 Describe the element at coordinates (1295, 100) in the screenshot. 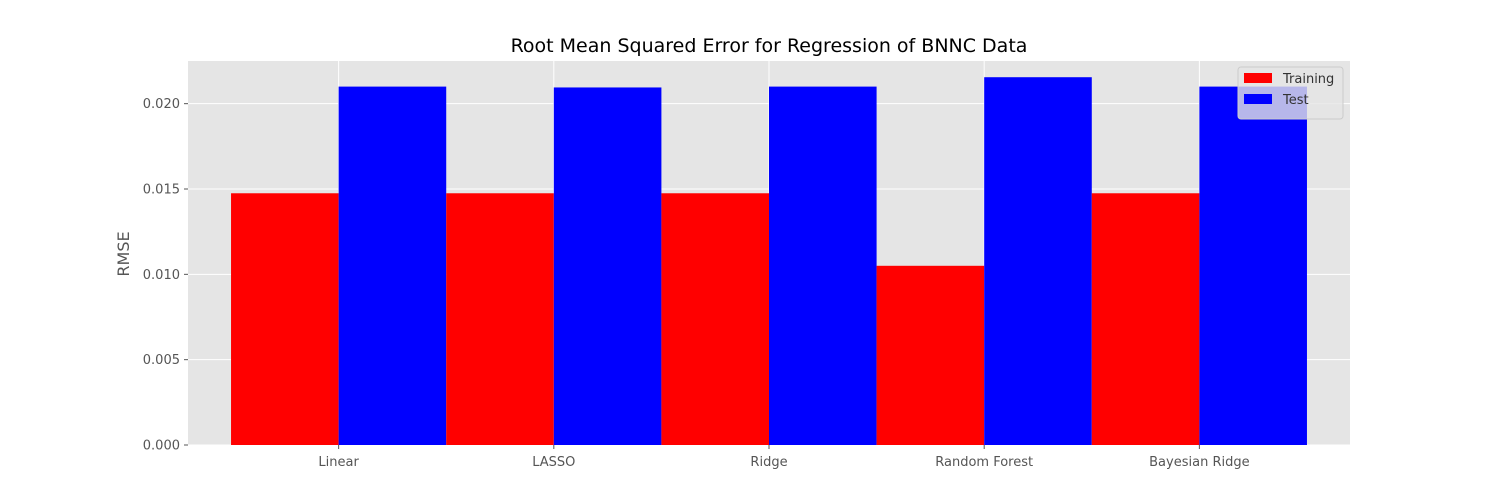

I see `legend-label-test: Test` at that location.